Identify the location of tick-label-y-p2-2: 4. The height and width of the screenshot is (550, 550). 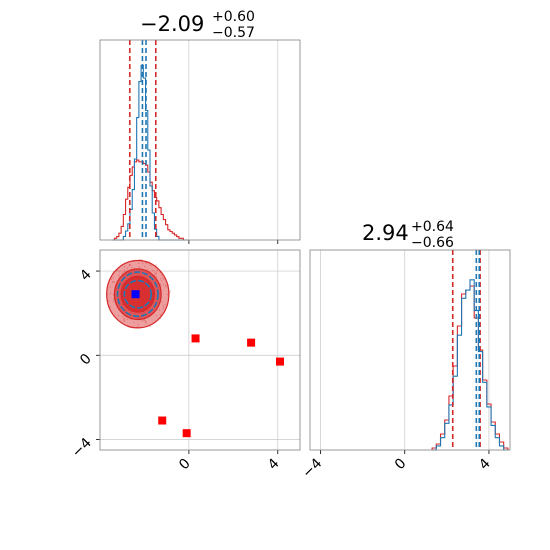
(86, 276).